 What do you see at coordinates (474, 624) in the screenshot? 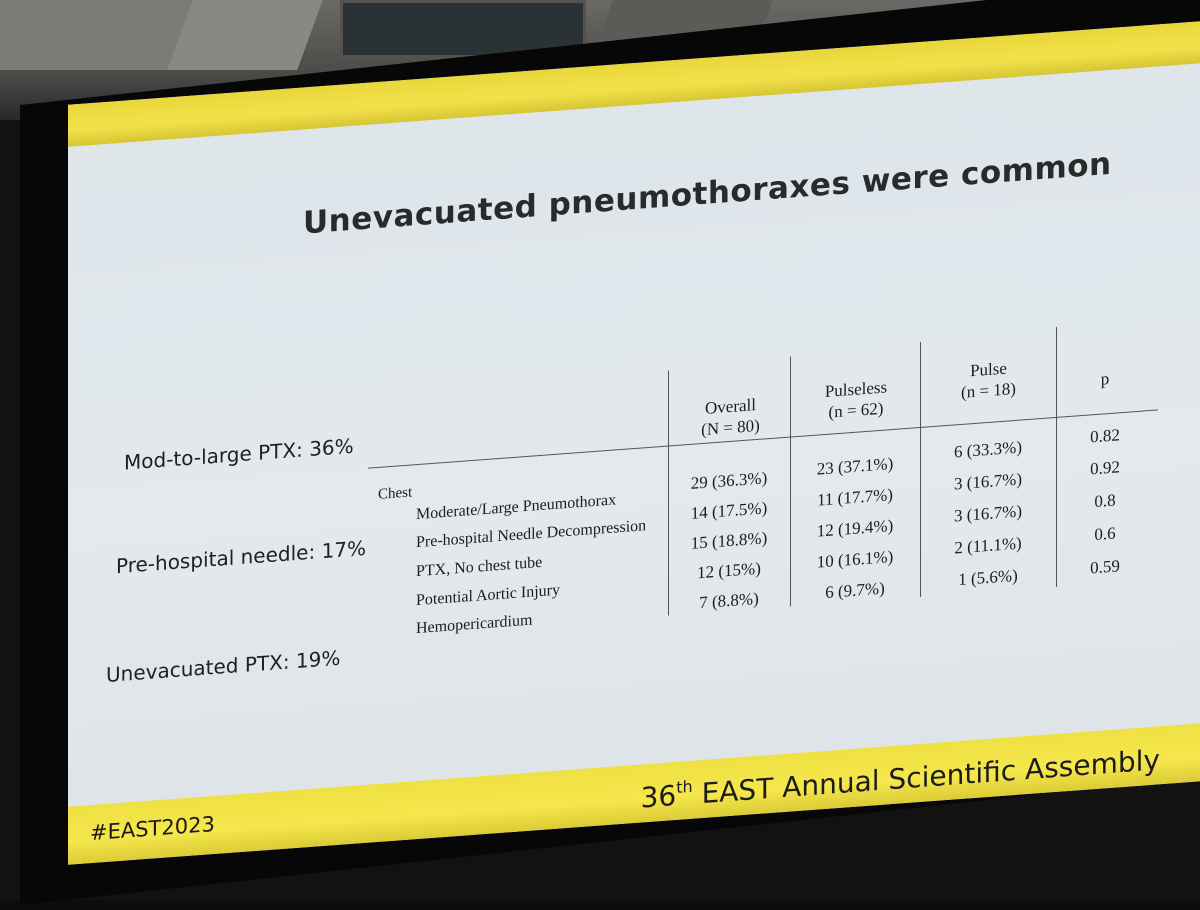
I see `row-label-hemopericardium: Hemopericardium` at bounding box center [474, 624].